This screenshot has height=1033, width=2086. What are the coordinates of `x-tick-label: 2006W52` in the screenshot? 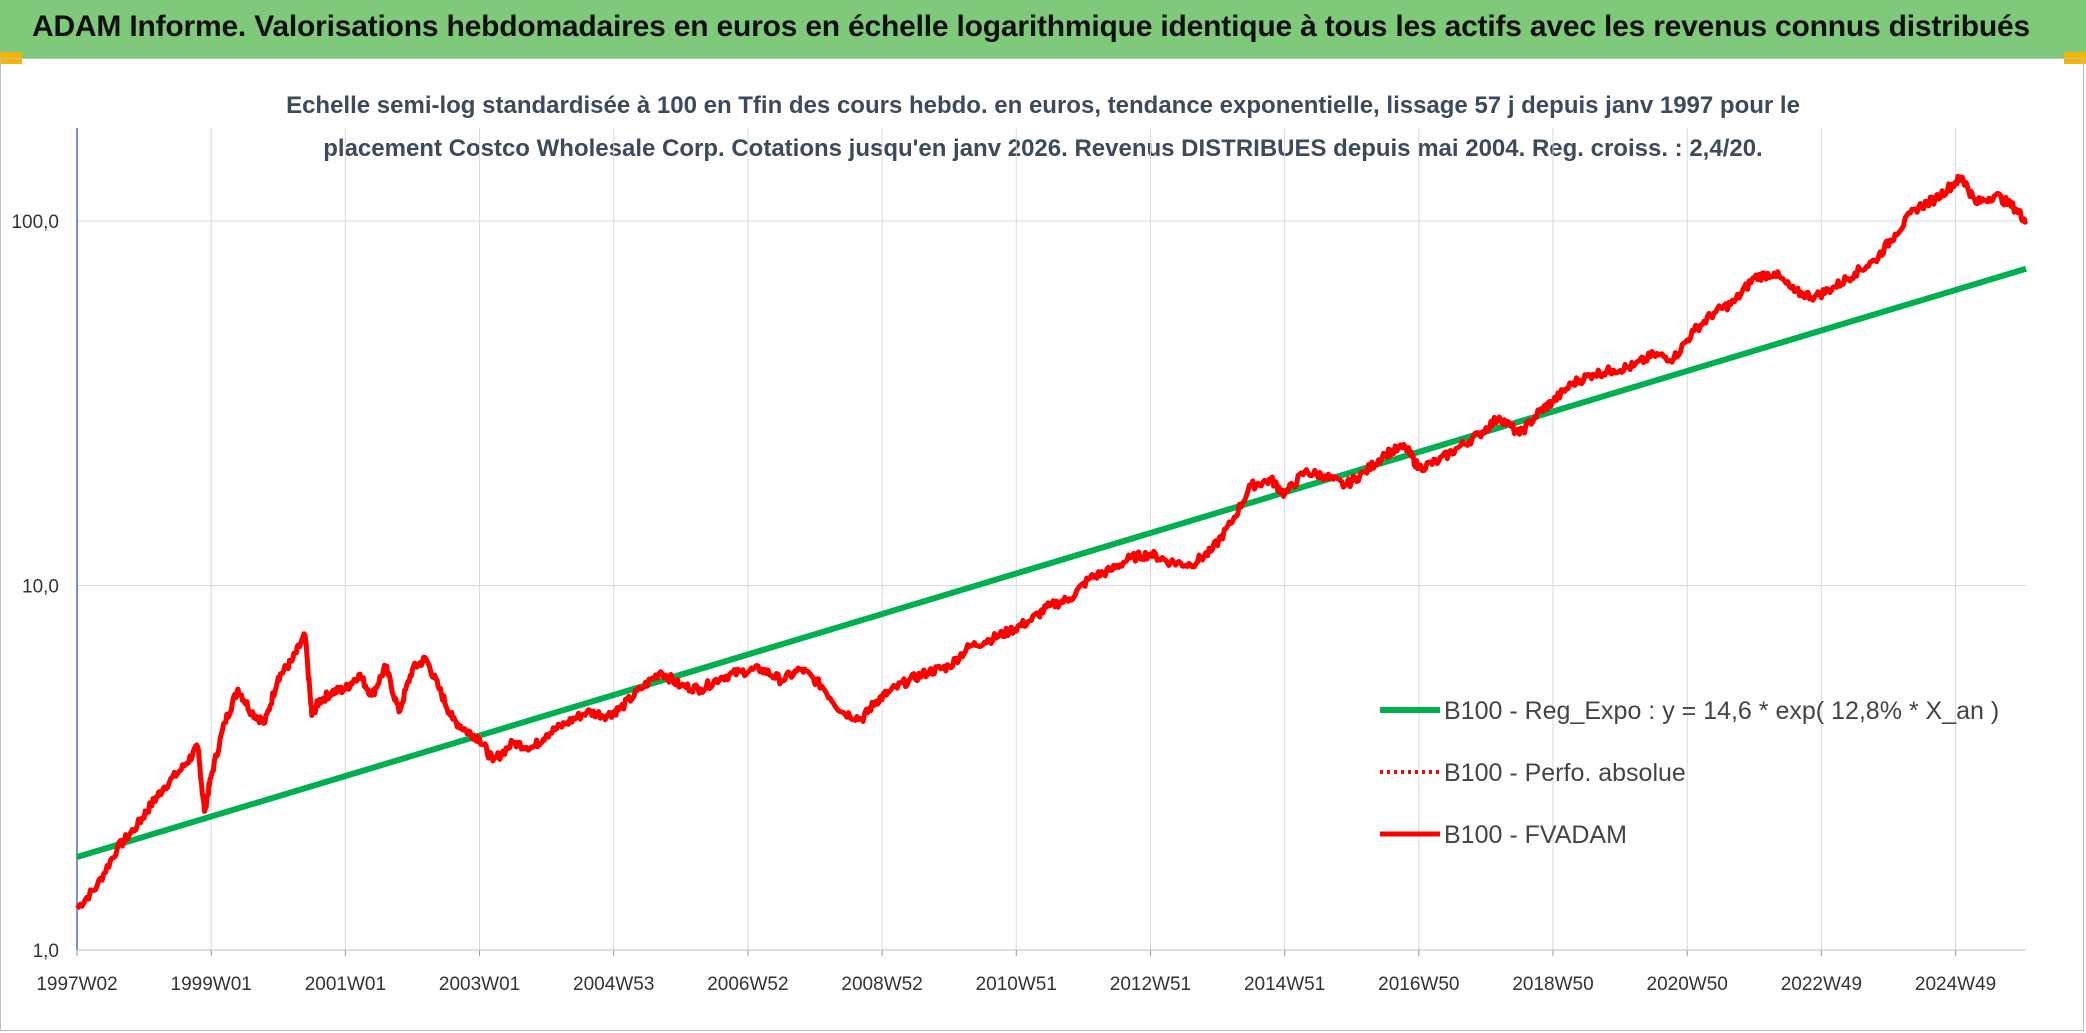 It's located at (747, 984).